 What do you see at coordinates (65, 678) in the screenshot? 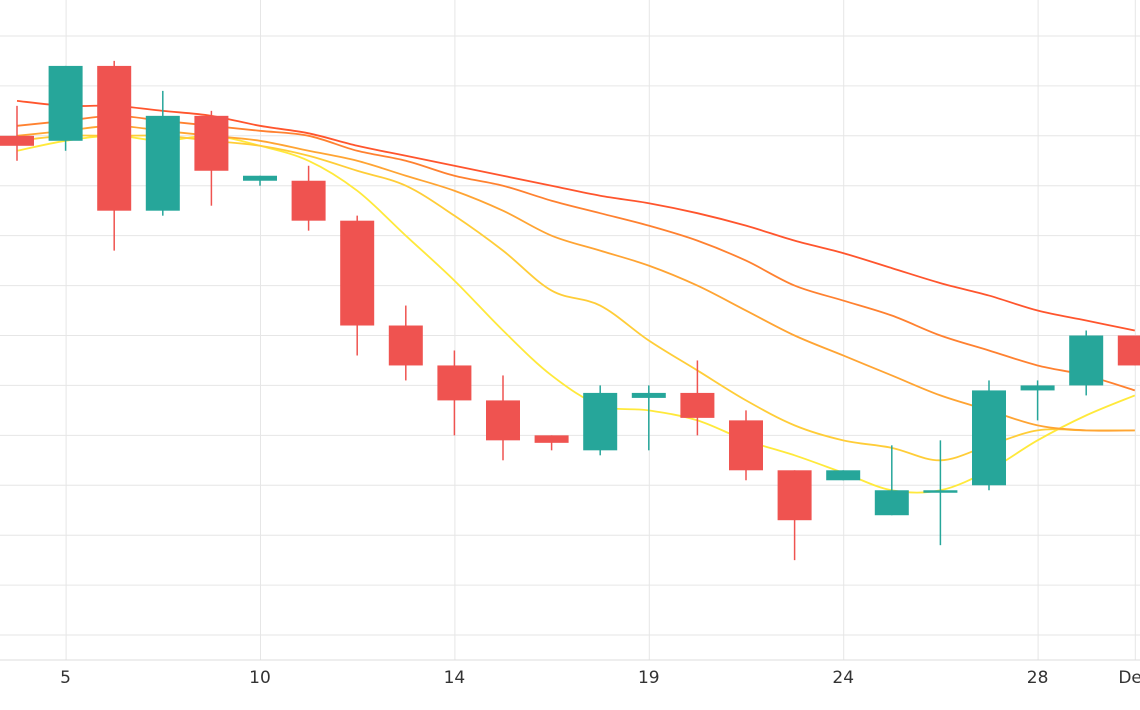
I see `x-tick-label: 5` at bounding box center [65, 678].